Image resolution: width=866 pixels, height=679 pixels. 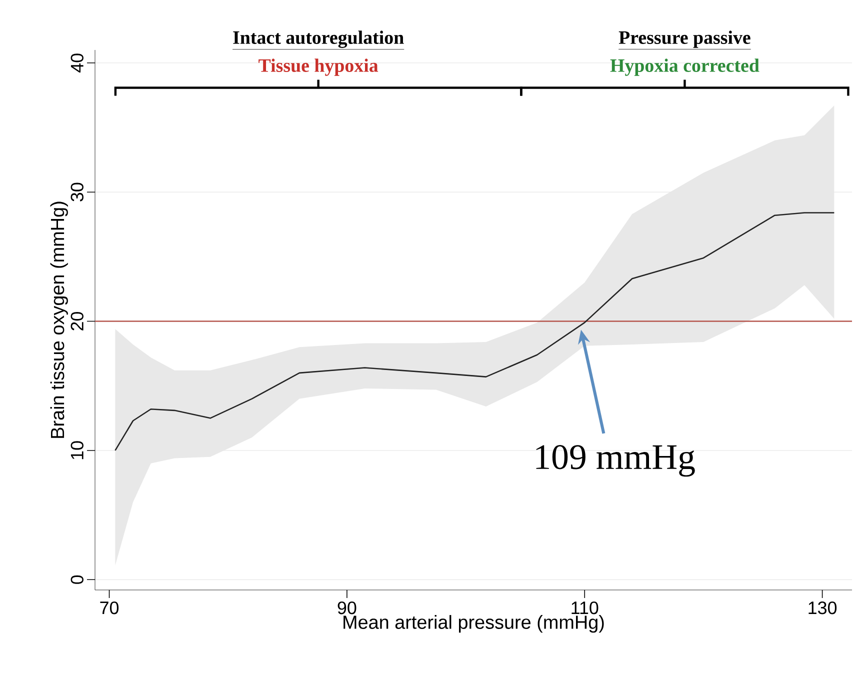 What do you see at coordinates (685, 67) in the screenshot?
I see `annotation: Hypoxia corrected` at bounding box center [685, 67].